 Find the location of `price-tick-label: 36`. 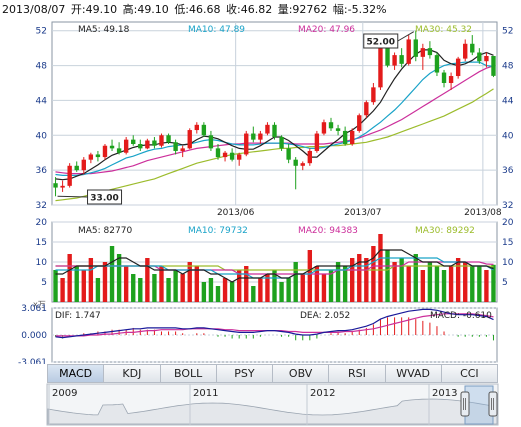

price-tick-label: 36 is located at coordinates (42, 171).